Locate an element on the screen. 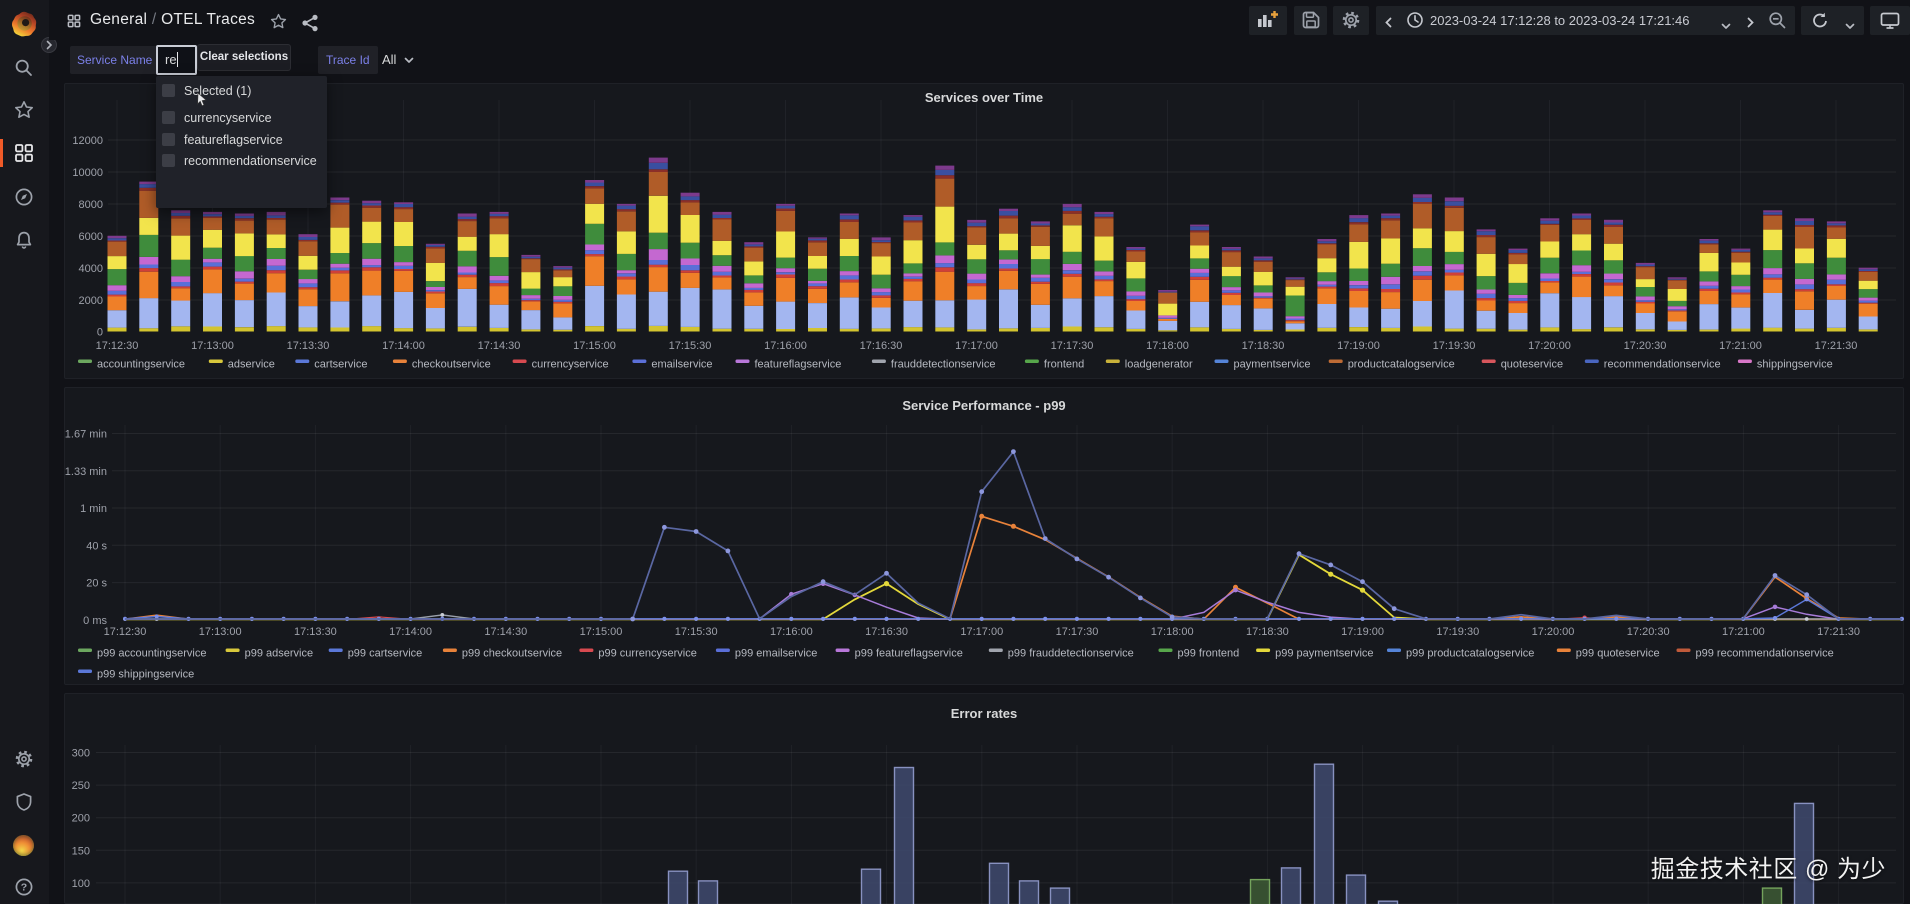 The image size is (1910, 904). svg-text: 100 is located at coordinates (81, 884).